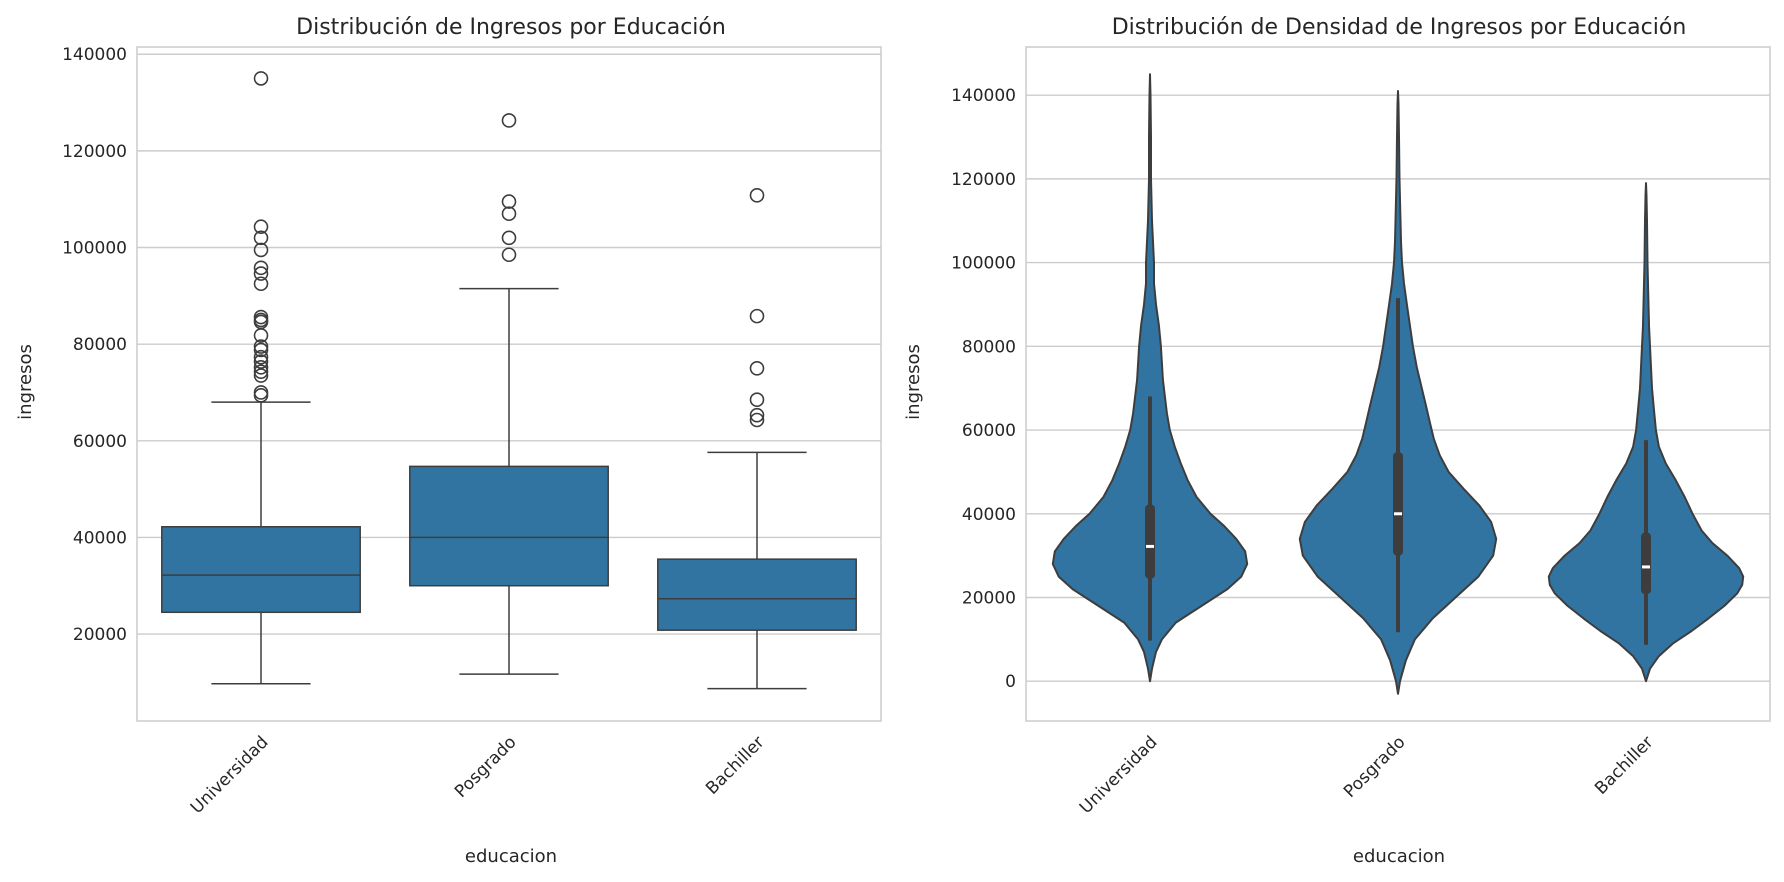  Describe the element at coordinates (25, 382) in the screenshot. I see `boxplot-ylabel: ingresos` at that location.